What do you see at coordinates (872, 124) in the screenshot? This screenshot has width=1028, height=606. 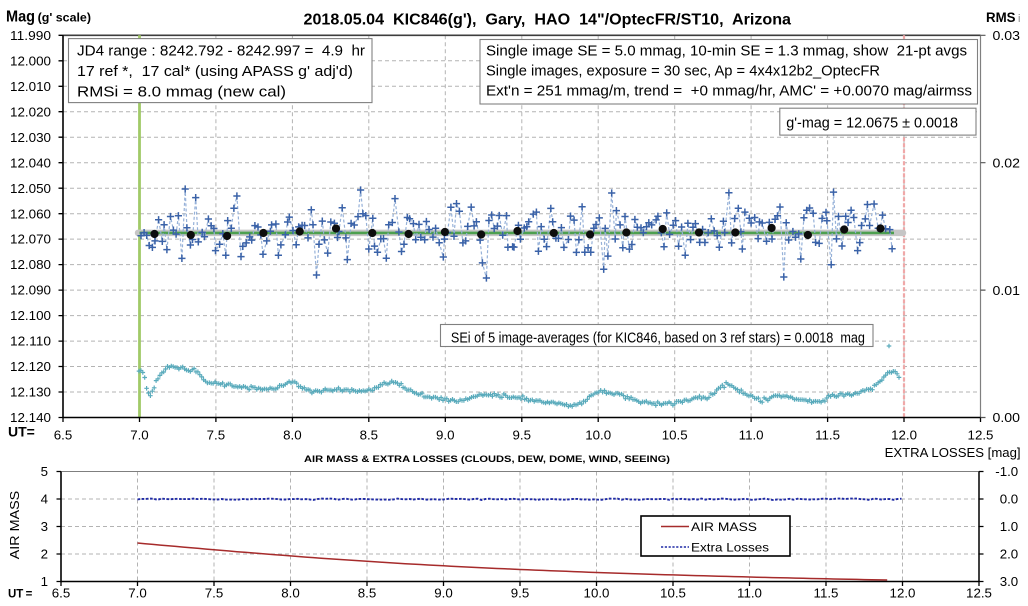 I see `svg-text: g'-mag = 12.0675 ± 0.0018` at bounding box center [872, 124].